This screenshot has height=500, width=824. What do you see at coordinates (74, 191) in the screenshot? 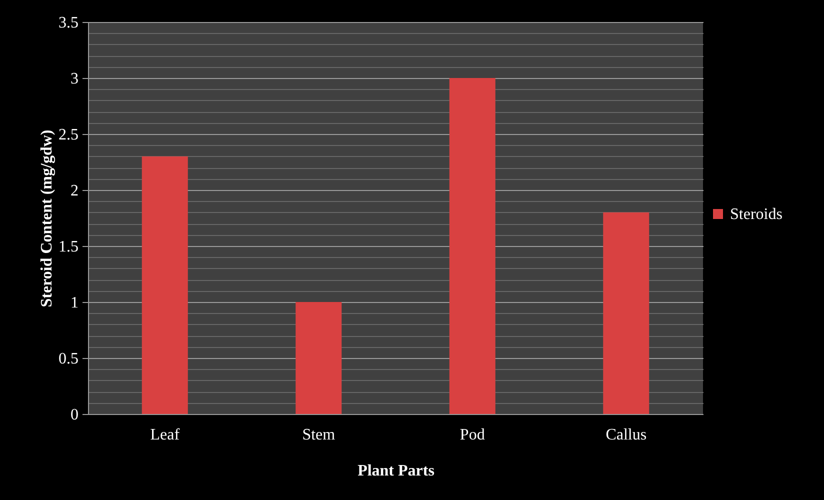
I see `y-tick-label: 2` at bounding box center [74, 191].